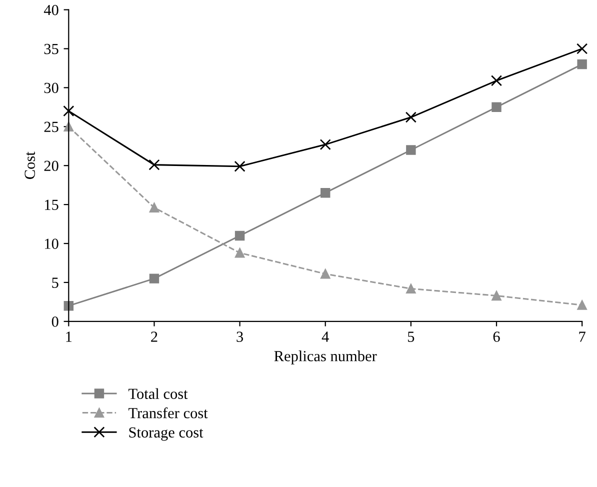  Describe the element at coordinates (69, 337) in the screenshot. I see `x-tick-label: 1` at that location.